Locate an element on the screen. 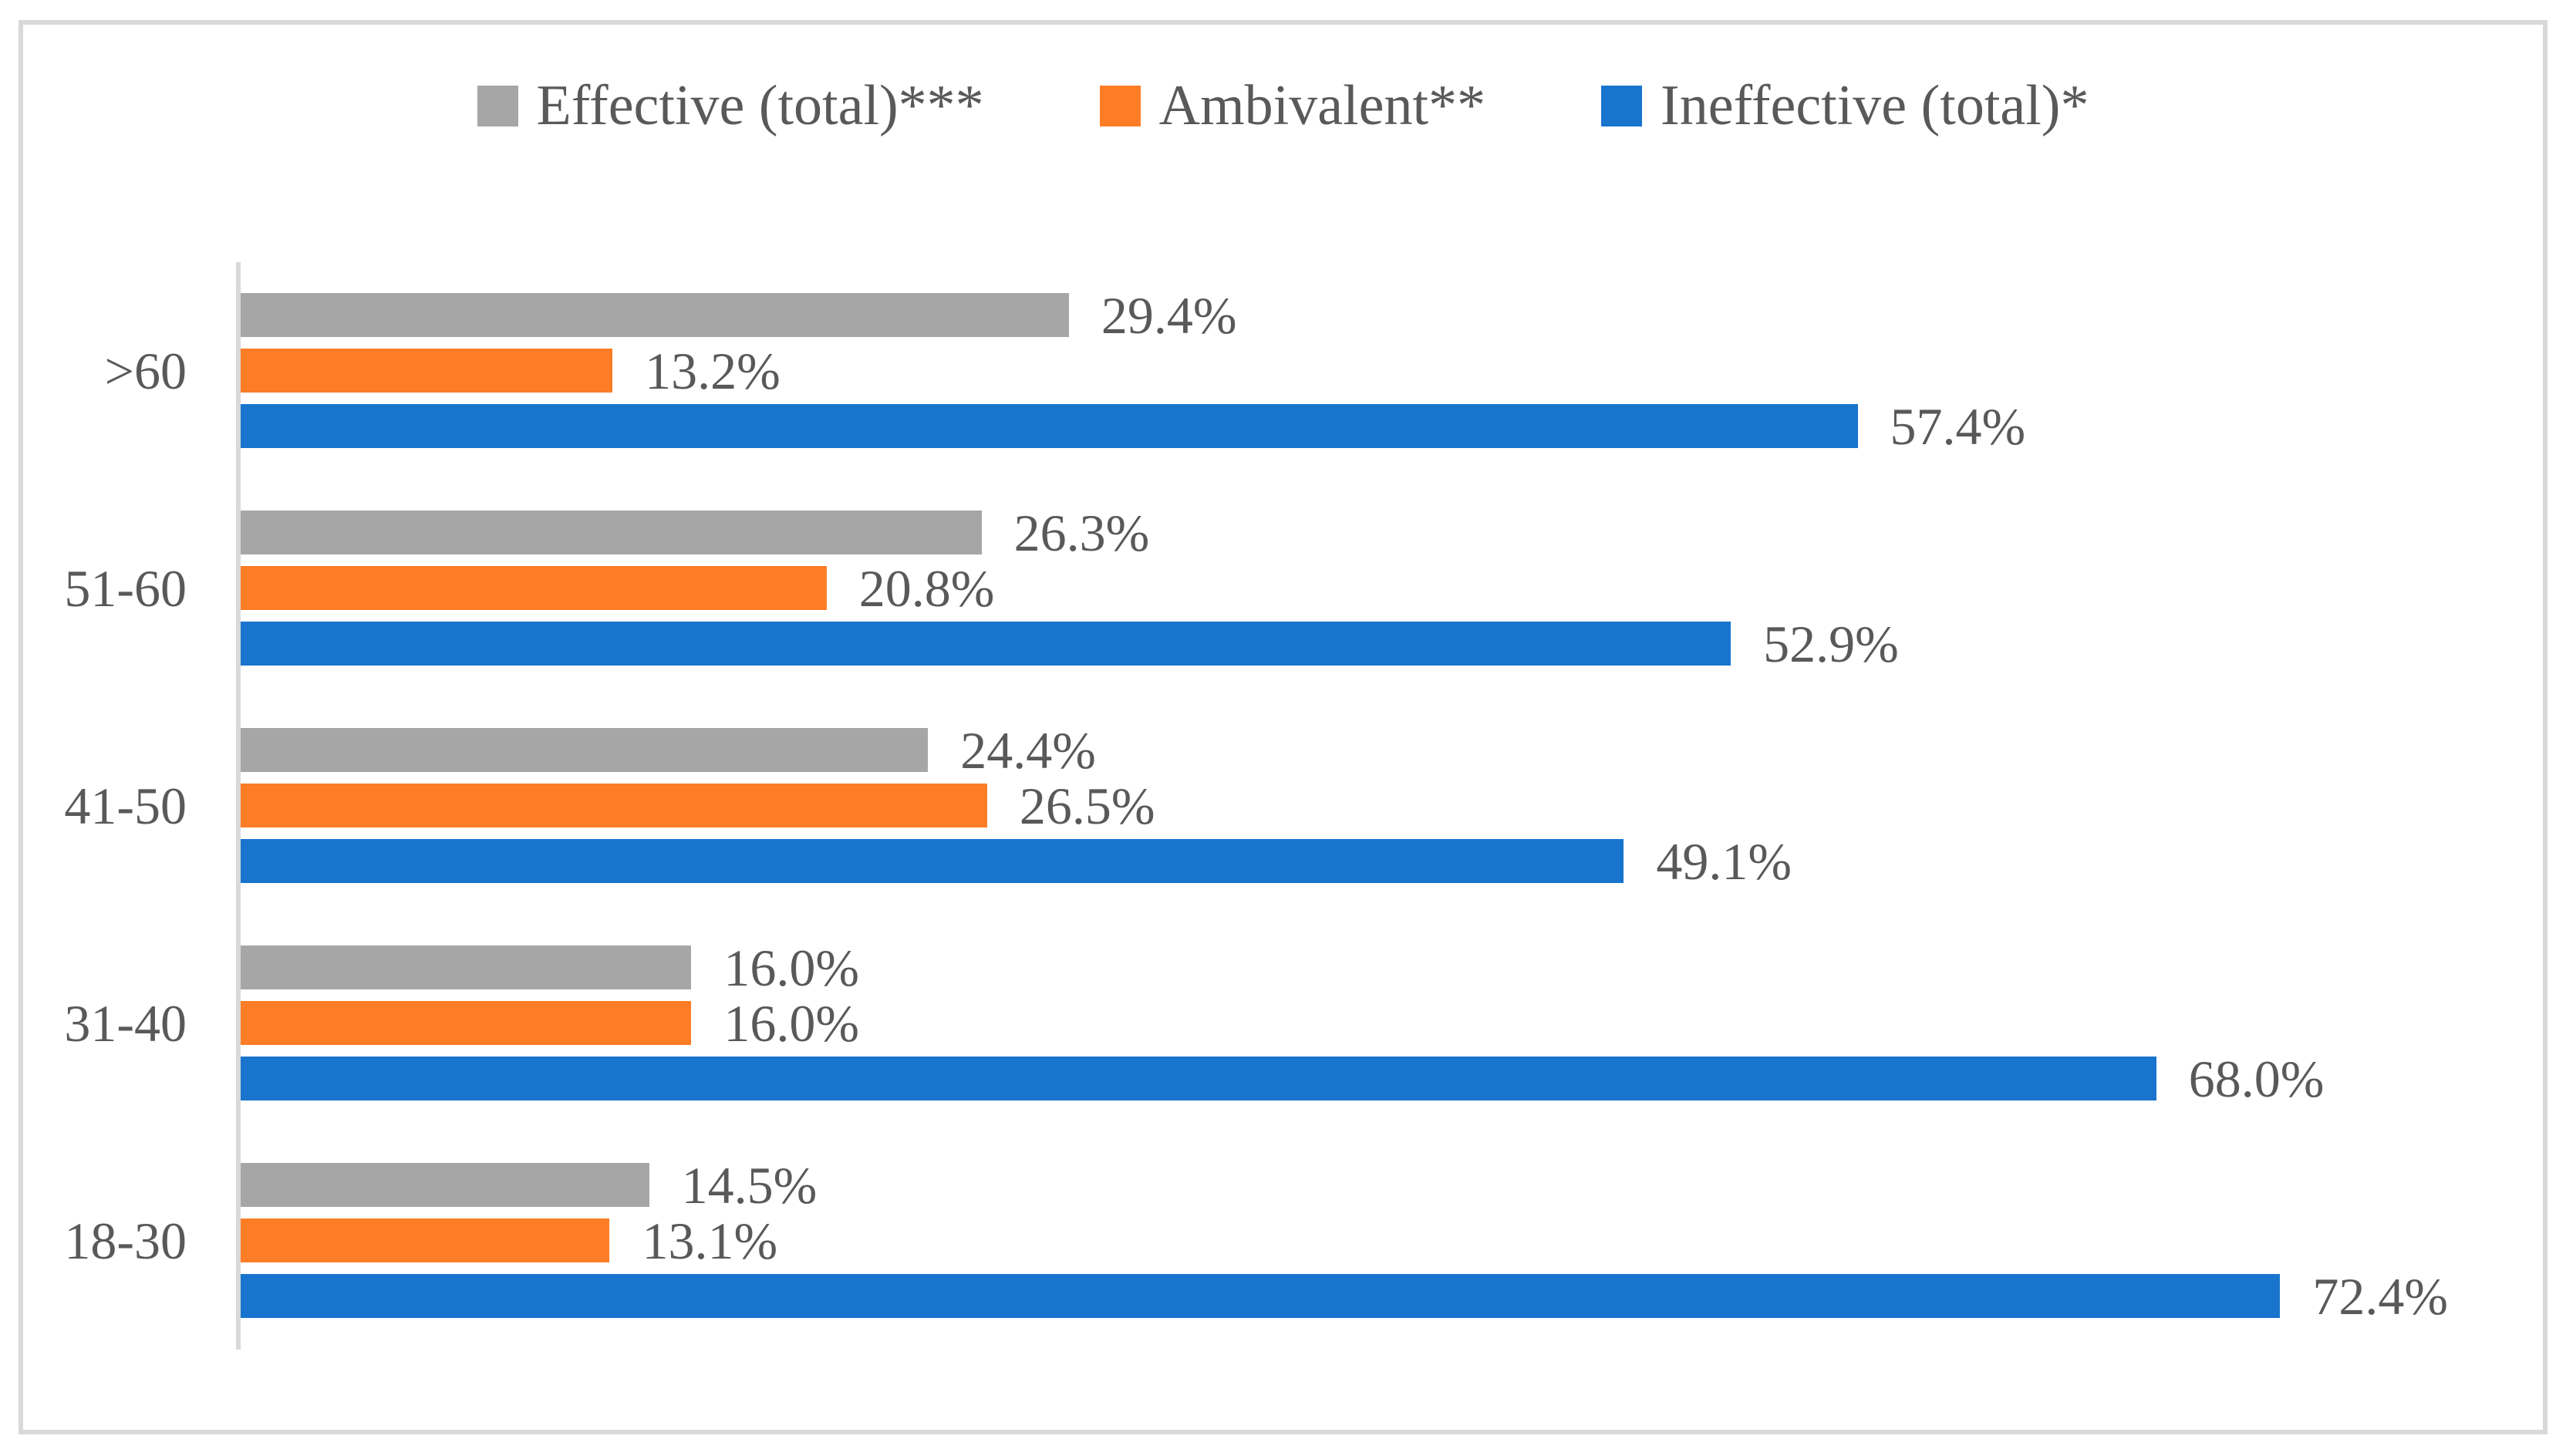 Image resolution: width=2566 pixels, height=1456 pixels. bar-row: 13.1% is located at coordinates (1367, 1241).